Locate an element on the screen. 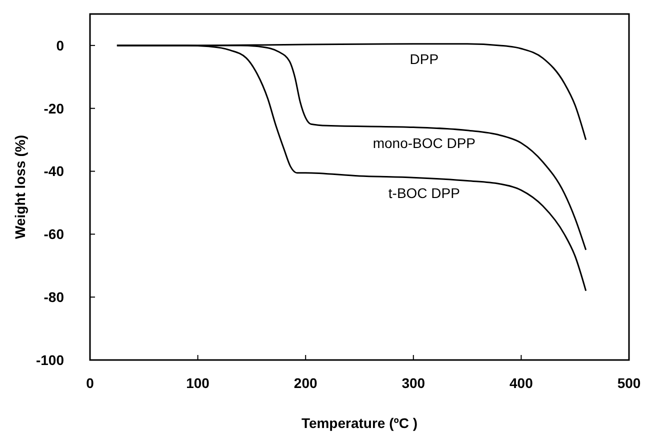  x-tick-label: 0 is located at coordinates (90, 383).